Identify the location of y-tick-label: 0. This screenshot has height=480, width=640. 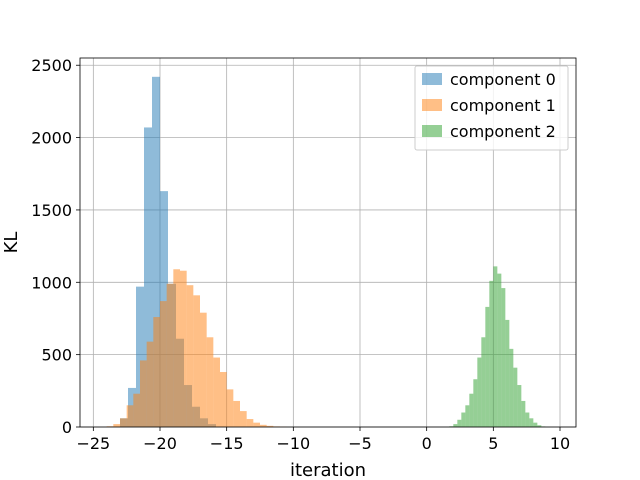
(67, 427).